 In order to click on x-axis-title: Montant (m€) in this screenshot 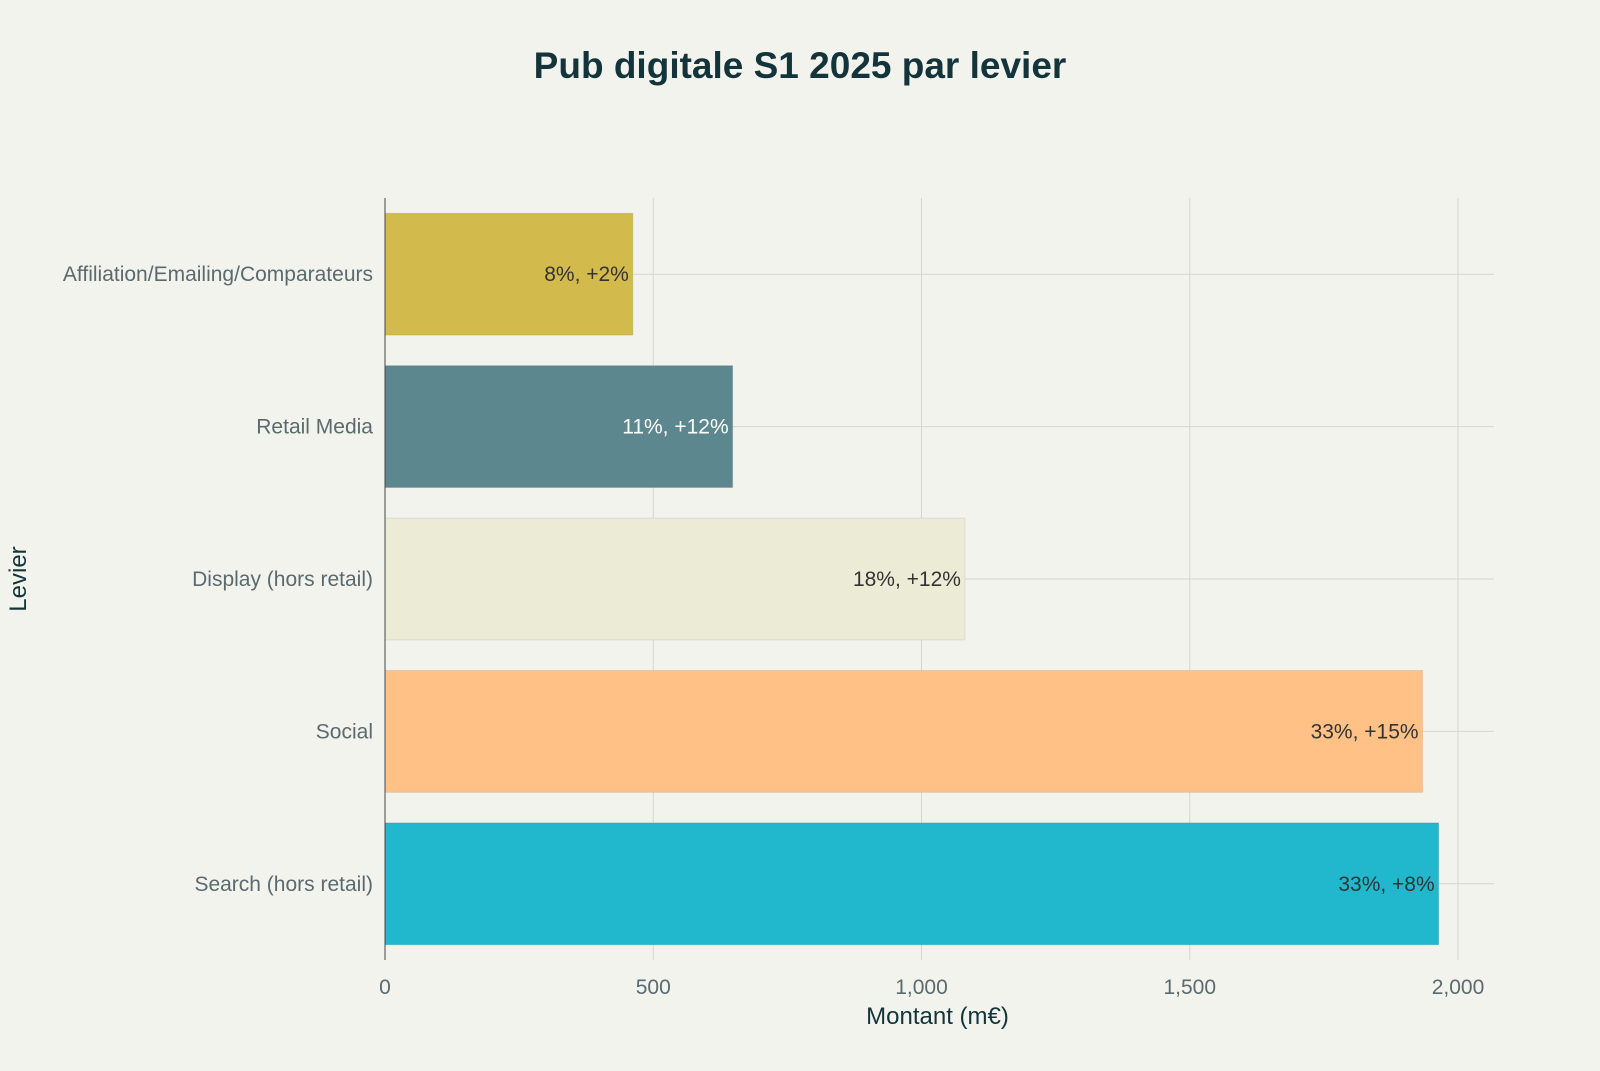, I will do `click(937, 1016)`.